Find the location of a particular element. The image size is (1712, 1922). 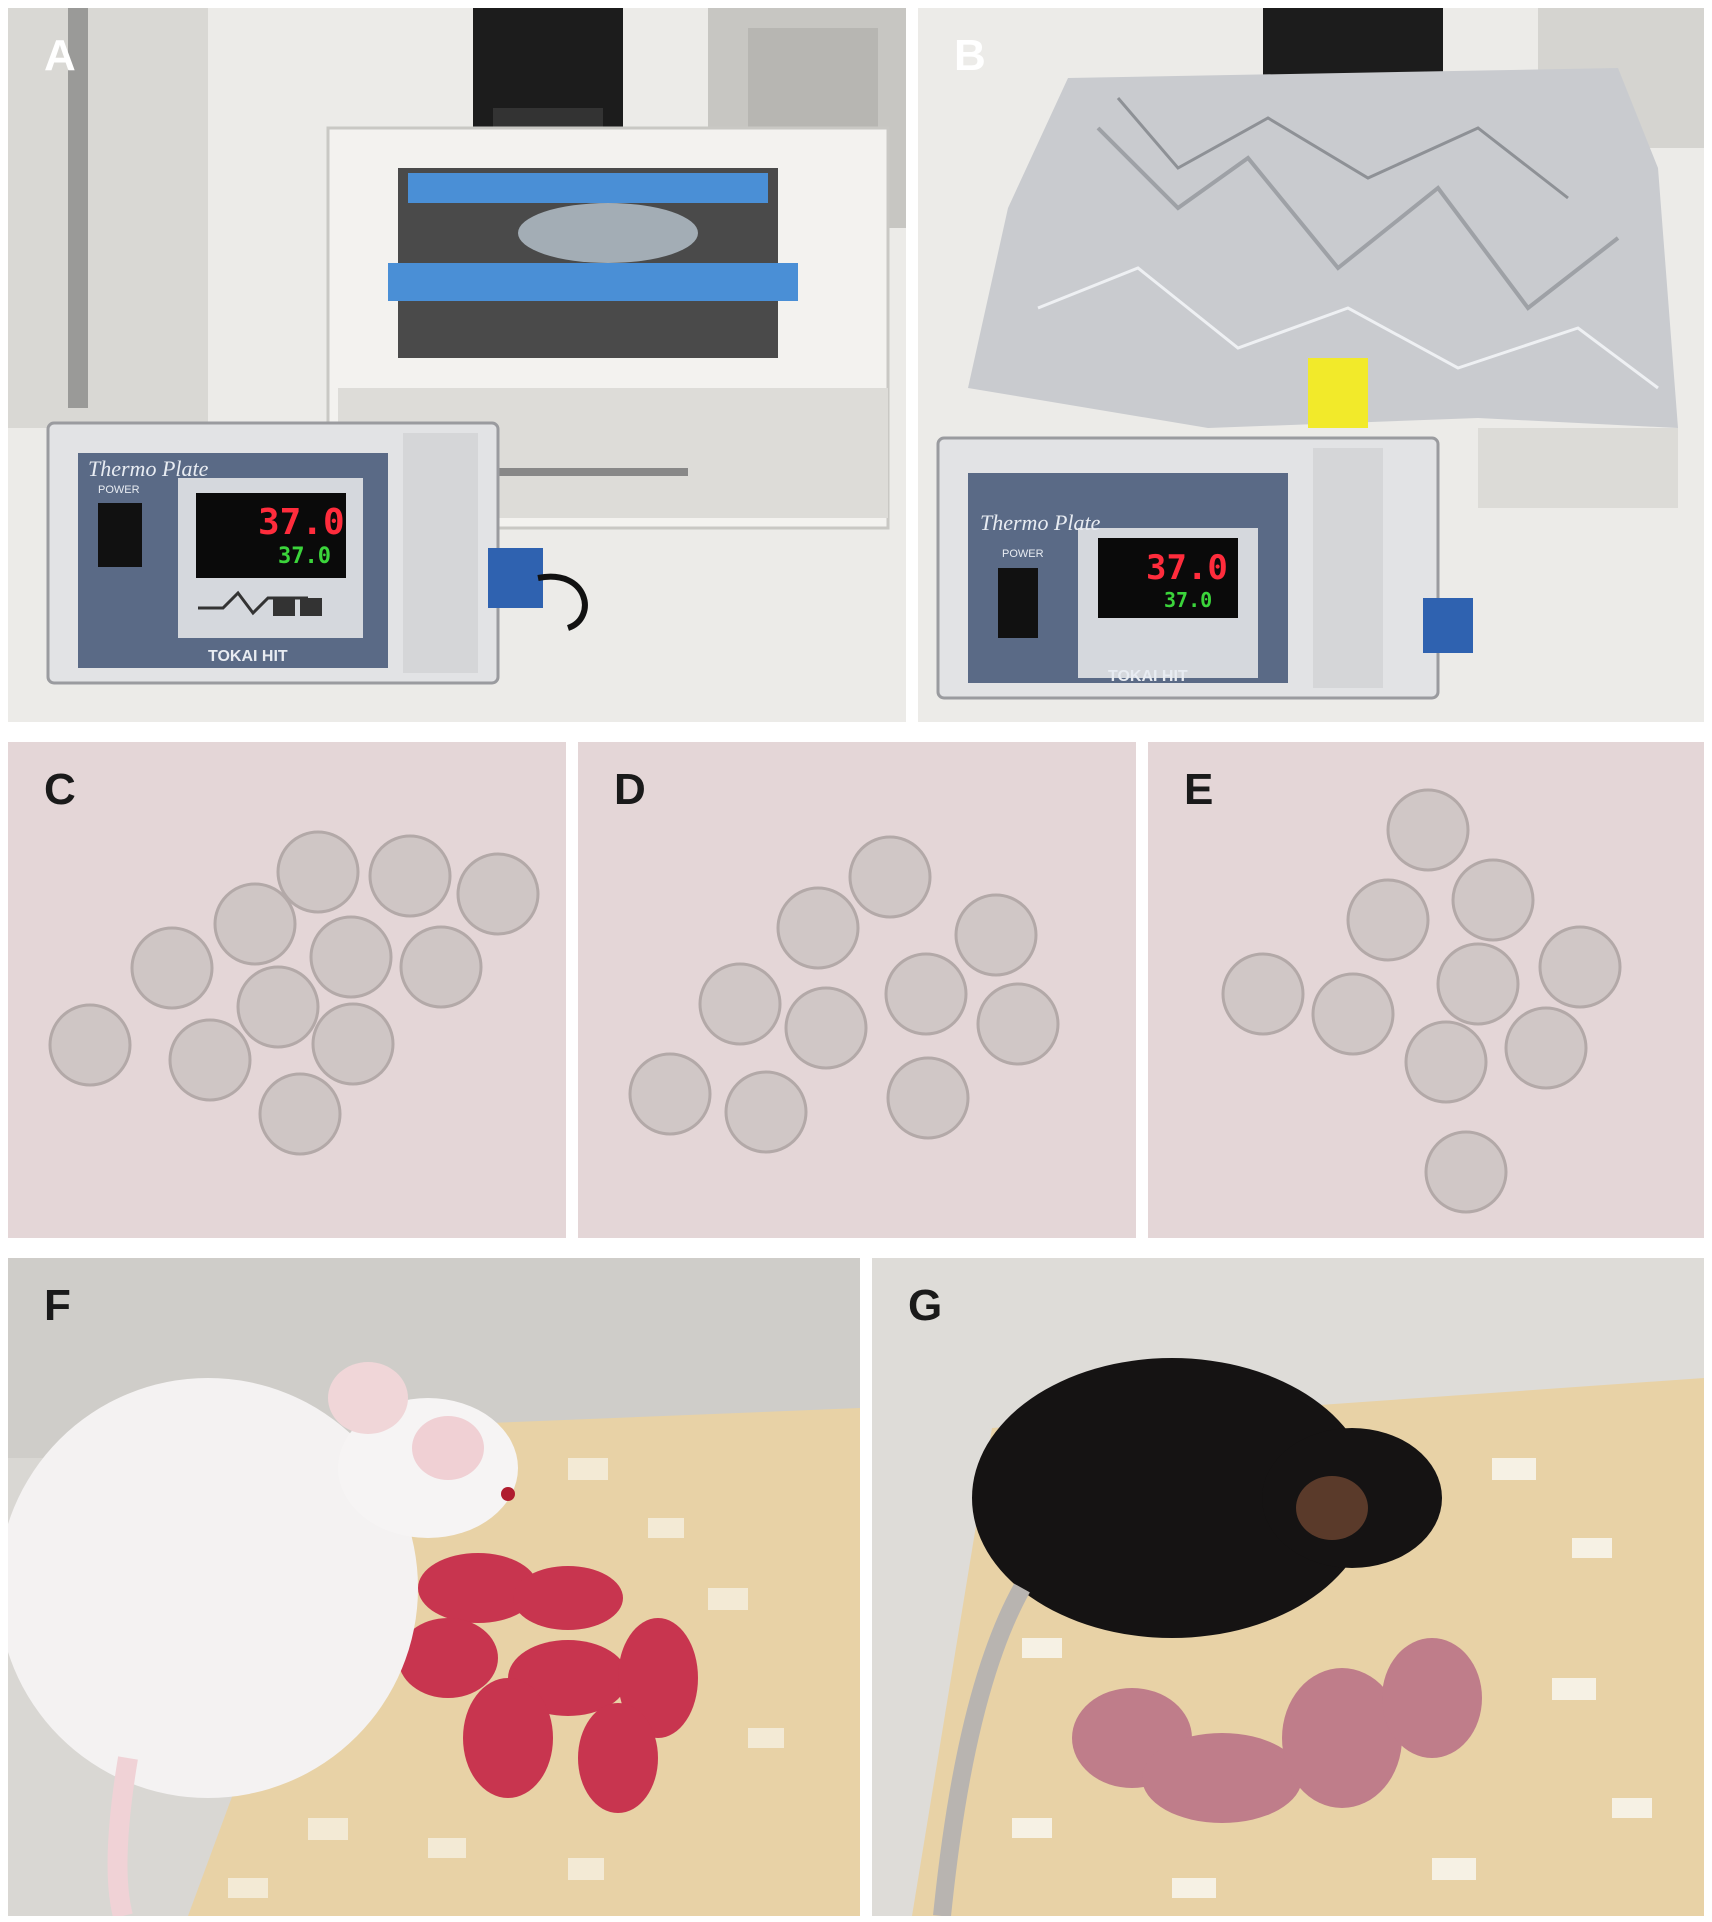

panel-label-c: C is located at coordinates (60, 789).